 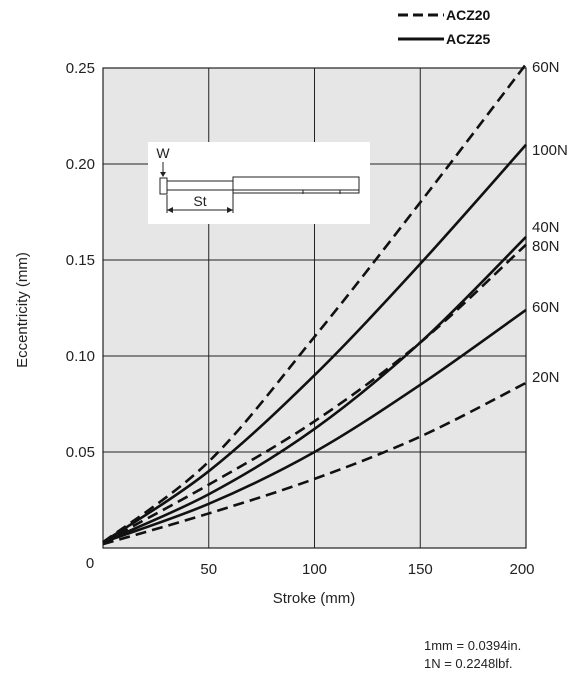 What do you see at coordinates (546, 246) in the screenshot?
I see `label-acz25-80n: 80N` at bounding box center [546, 246].